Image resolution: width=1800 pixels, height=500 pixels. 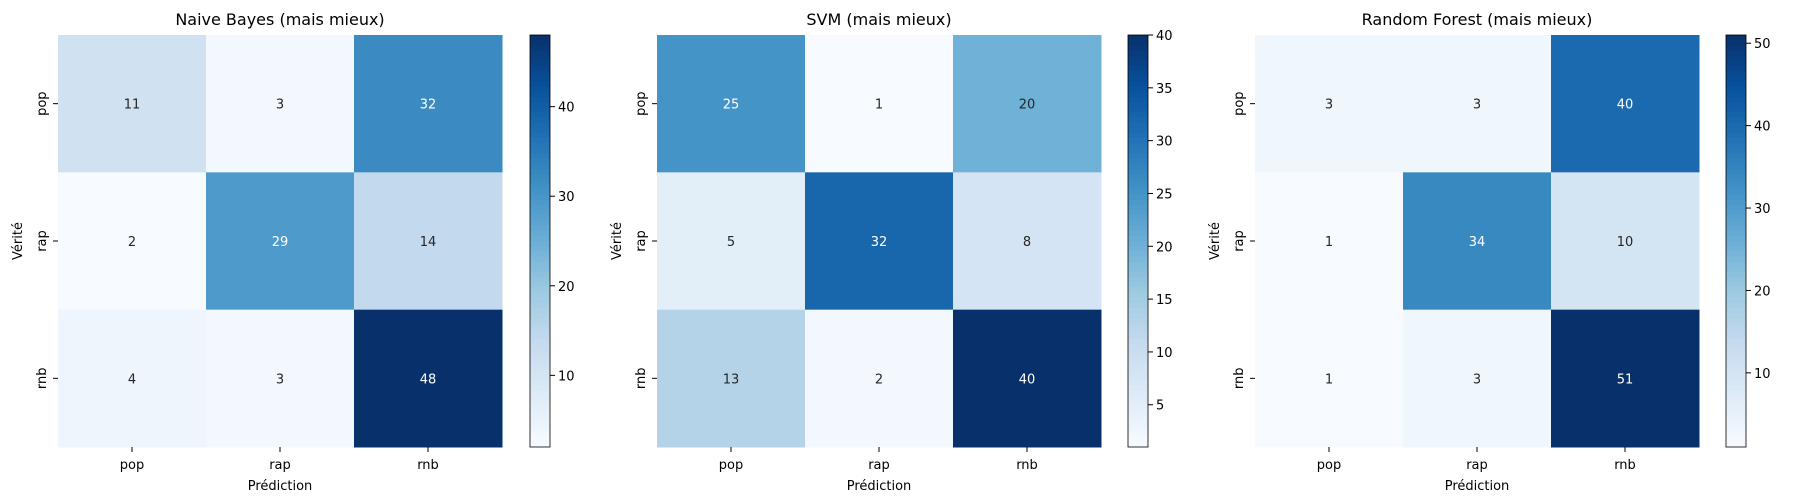 I want to click on cell-value-label: 1, so click(x=879, y=105).